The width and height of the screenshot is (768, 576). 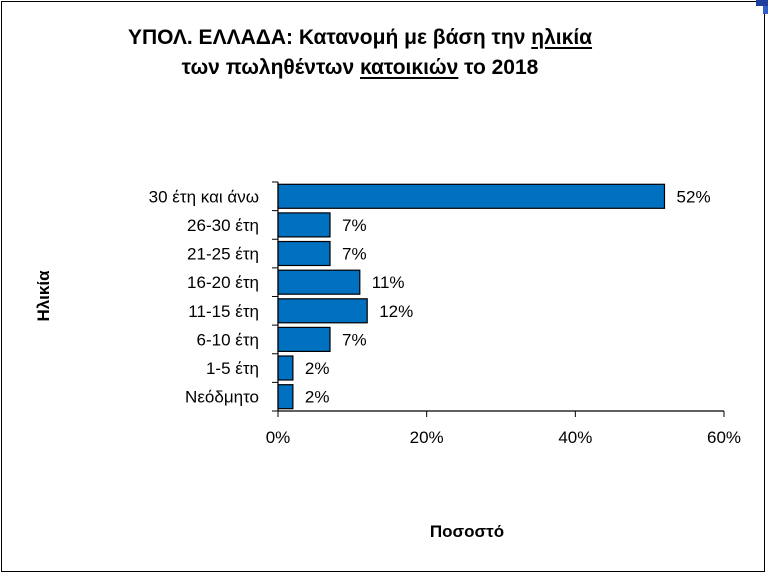 What do you see at coordinates (223, 282) in the screenshot?
I see `category-label: 16-20 έτη` at bounding box center [223, 282].